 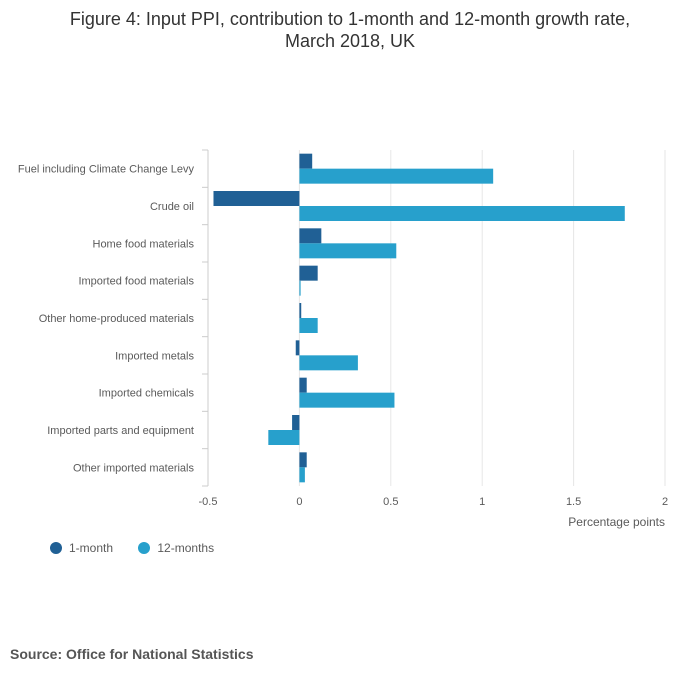 I want to click on category-label-5: Imported metals, so click(x=154, y=356).